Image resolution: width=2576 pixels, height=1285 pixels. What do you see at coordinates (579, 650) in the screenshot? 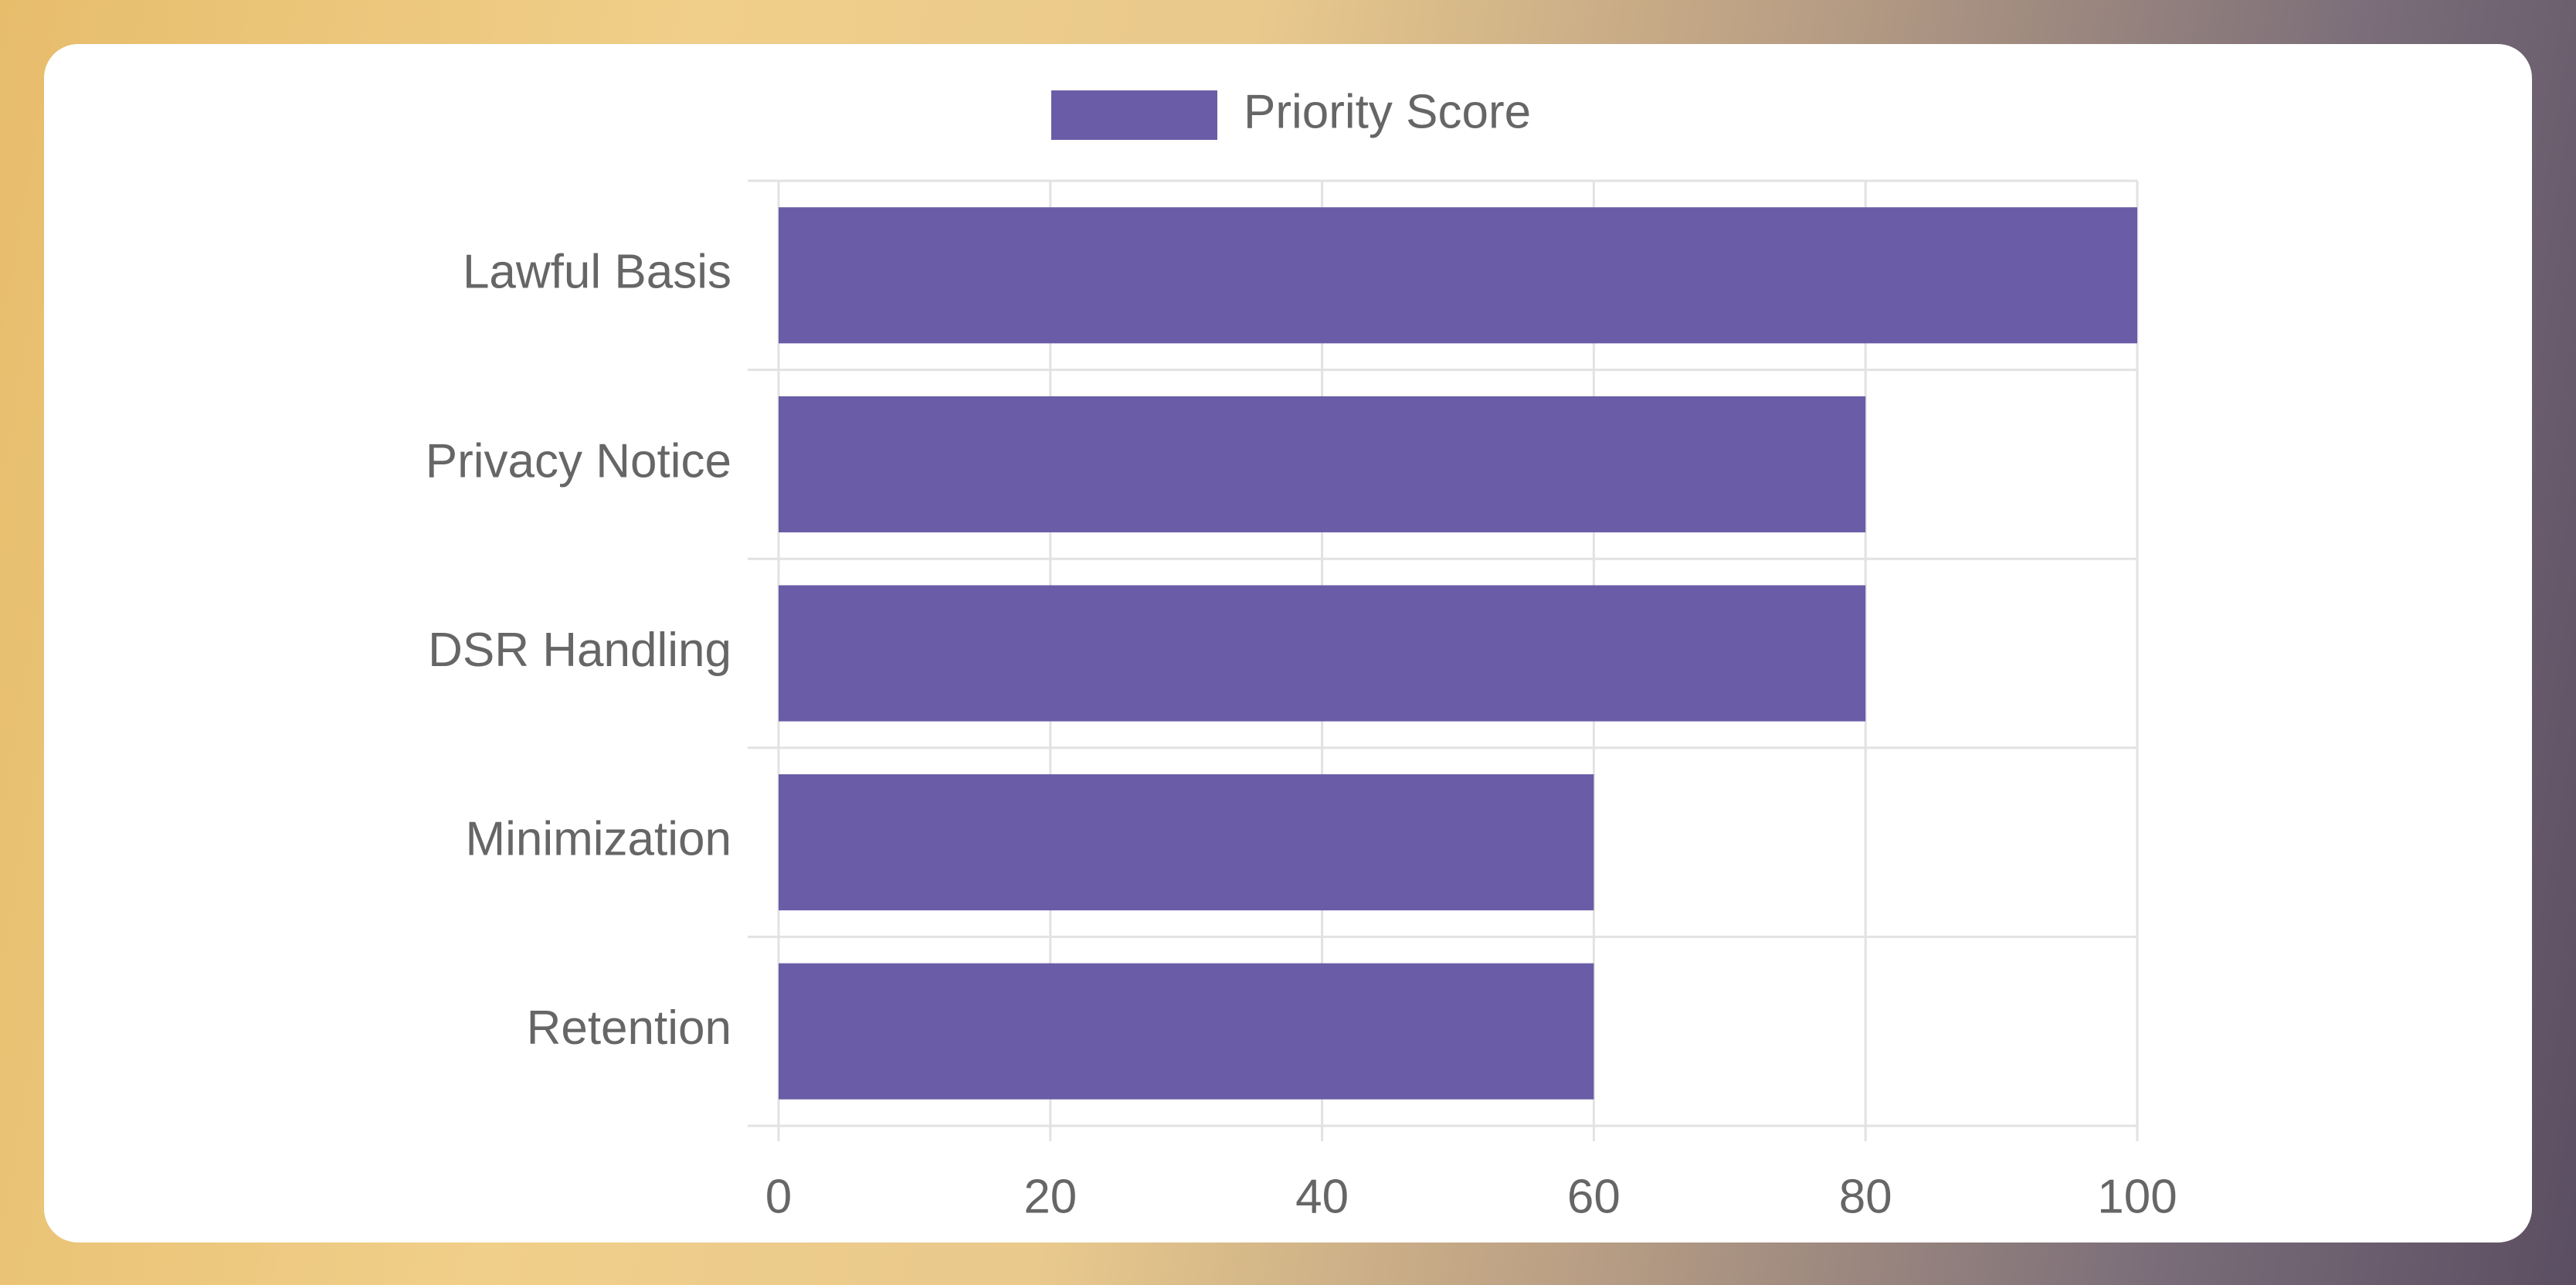
I see `y-tick-label: DSR Handling` at bounding box center [579, 650].